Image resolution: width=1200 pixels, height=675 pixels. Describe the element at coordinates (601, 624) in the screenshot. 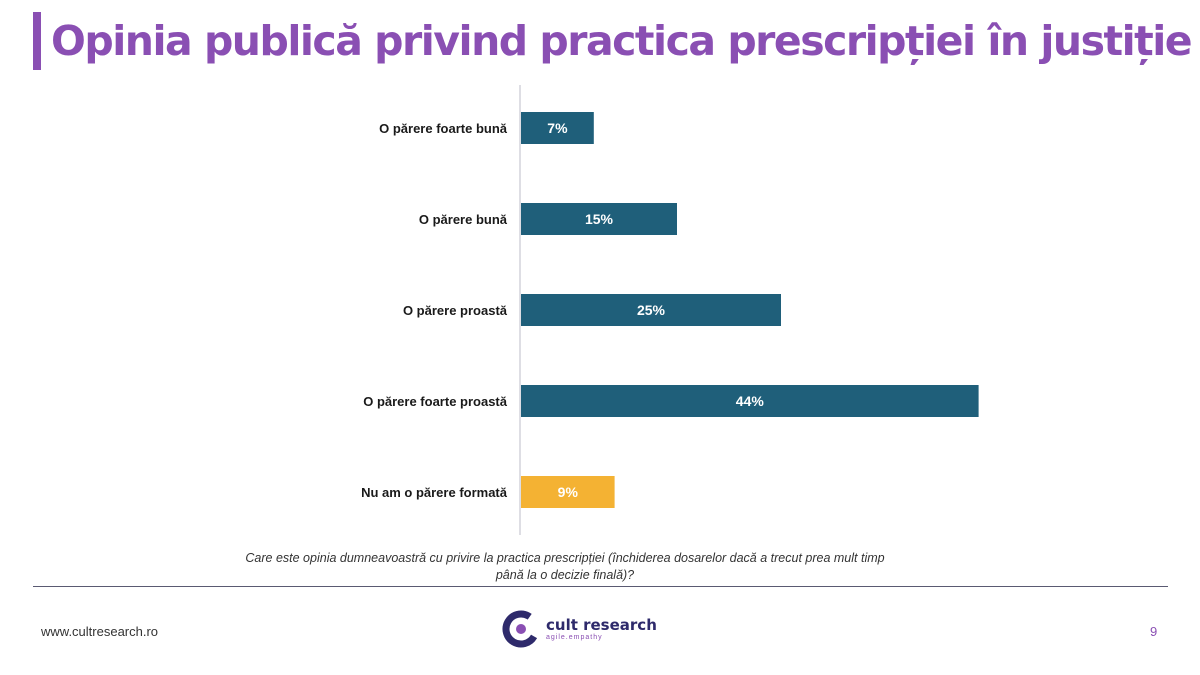

I see `logo-name: cult research` at that location.